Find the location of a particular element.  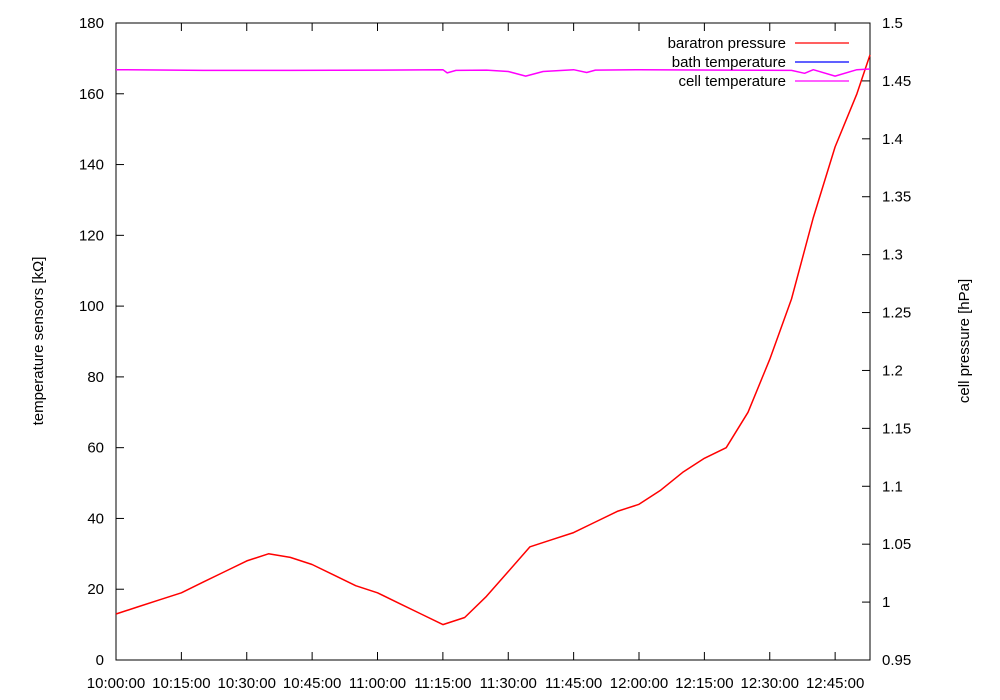

y2-tick-label: 1.4 is located at coordinates (892, 139).